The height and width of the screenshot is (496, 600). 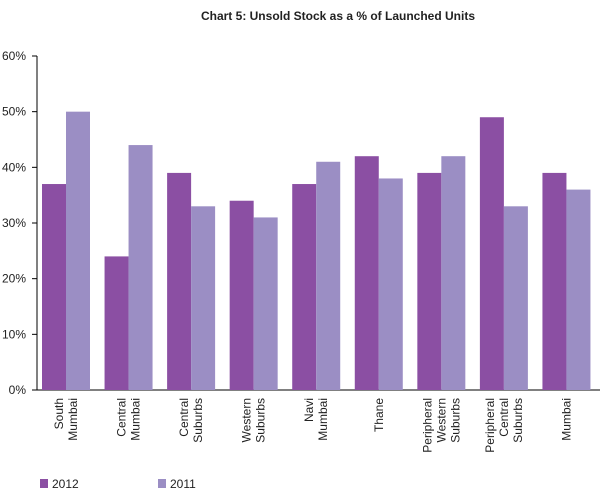 What do you see at coordinates (118, 484) in the screenshot?
I see `legend: 2012 2011` at bounding box center [118, 484].